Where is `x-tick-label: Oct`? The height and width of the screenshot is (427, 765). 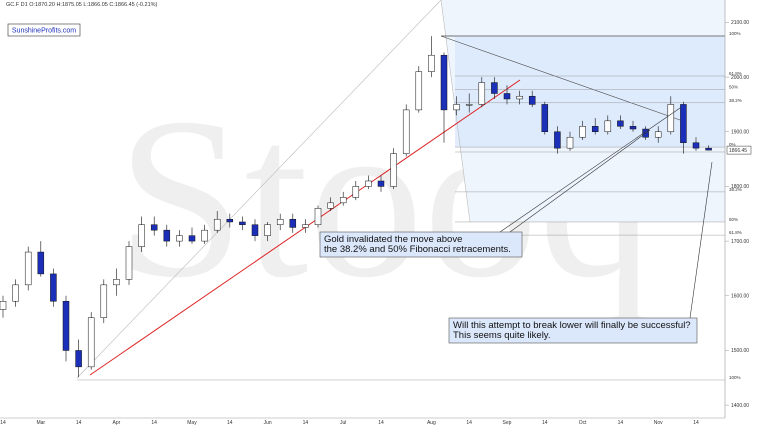 x-tick-label: Oct is located at coordinates (583, 423).